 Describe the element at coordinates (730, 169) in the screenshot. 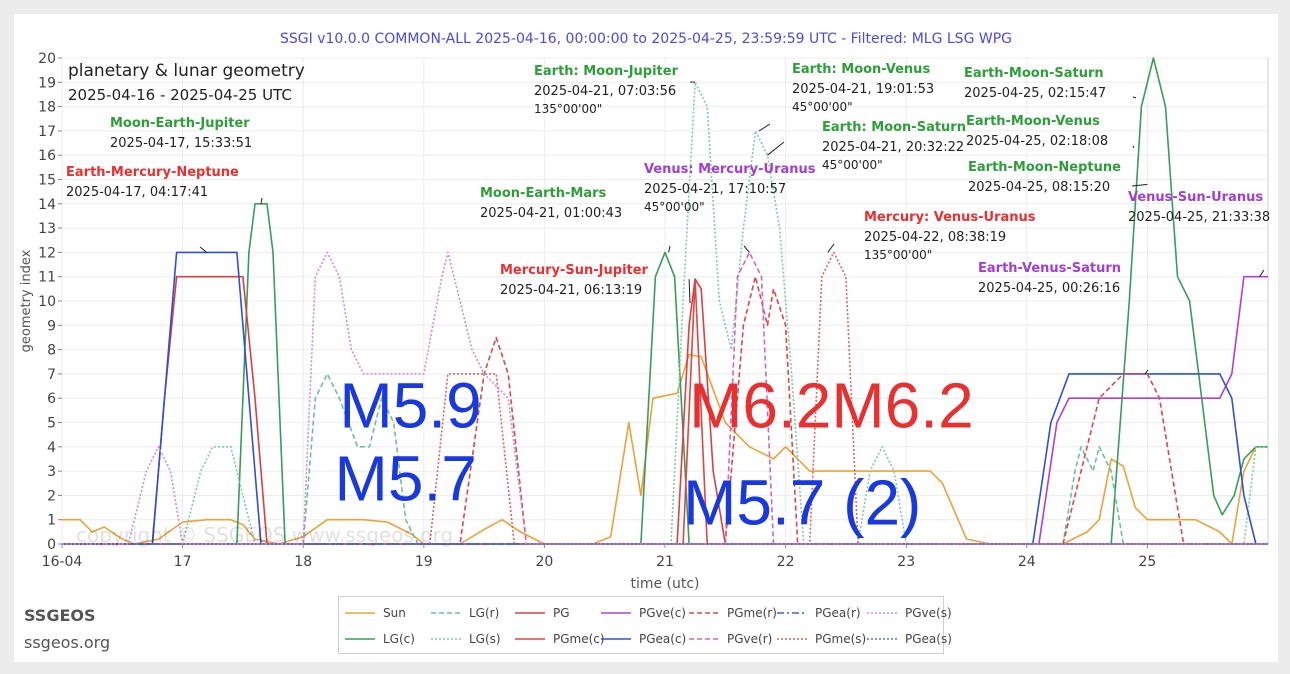

I see `annotation-title: Venus: Mercury-Uranus` at that location.